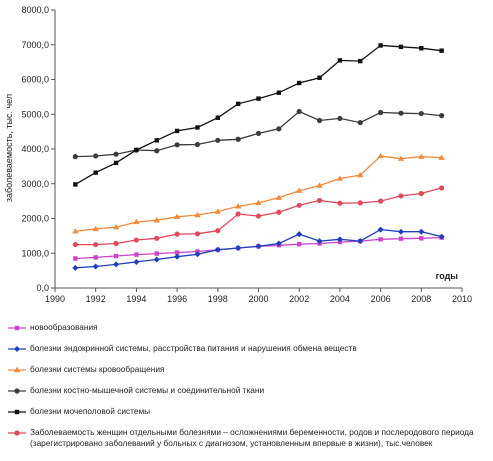  Describe the element at coordinates (447, 276) in the screenshot. I see `x-axis-label: годы` at that location.